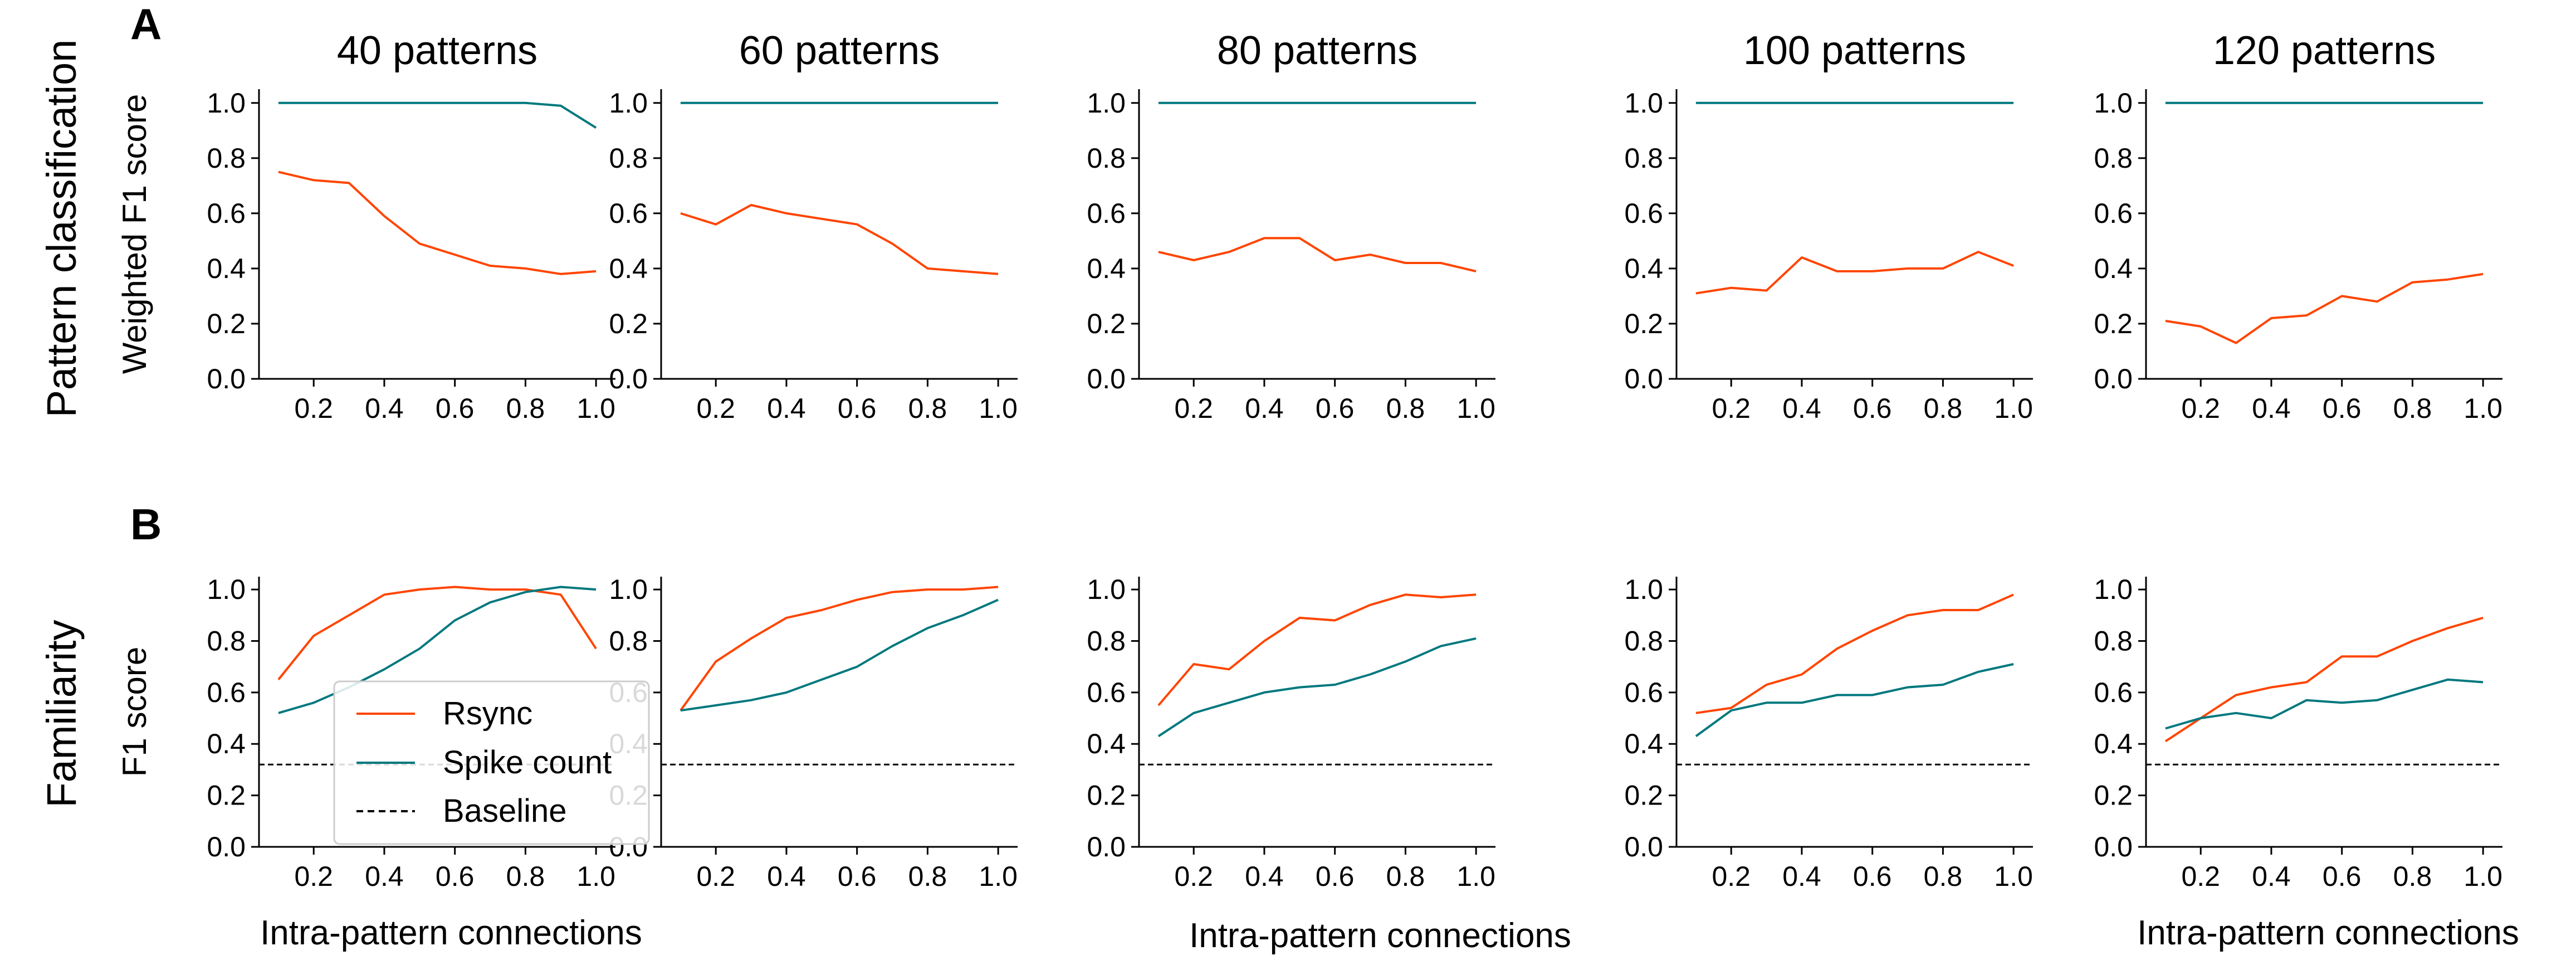 Image resolution: width=2576 pixels, height=975 pixels. I want to click on panel-9: 0.0 0.2 0.4 0.6 0.8 1.0 0.2 0.4 0.6 0.8 1.0, so click(1829, 733).